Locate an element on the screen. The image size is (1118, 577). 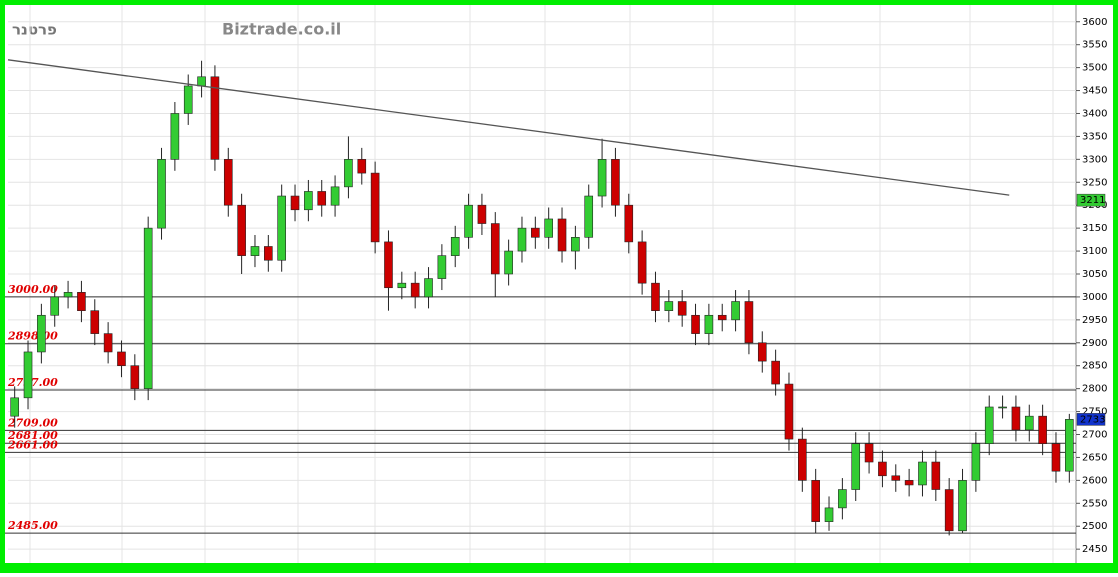
y-tick-label: 2500 is located at coordinates (1094, 526).